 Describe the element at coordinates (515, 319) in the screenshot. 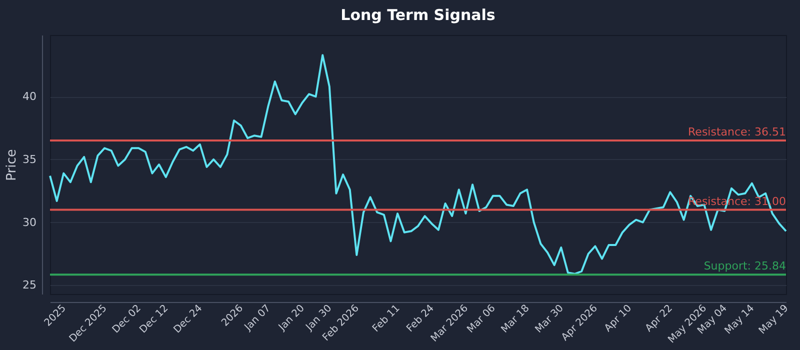

I see `x-tick-label: Mar 18` at that location.